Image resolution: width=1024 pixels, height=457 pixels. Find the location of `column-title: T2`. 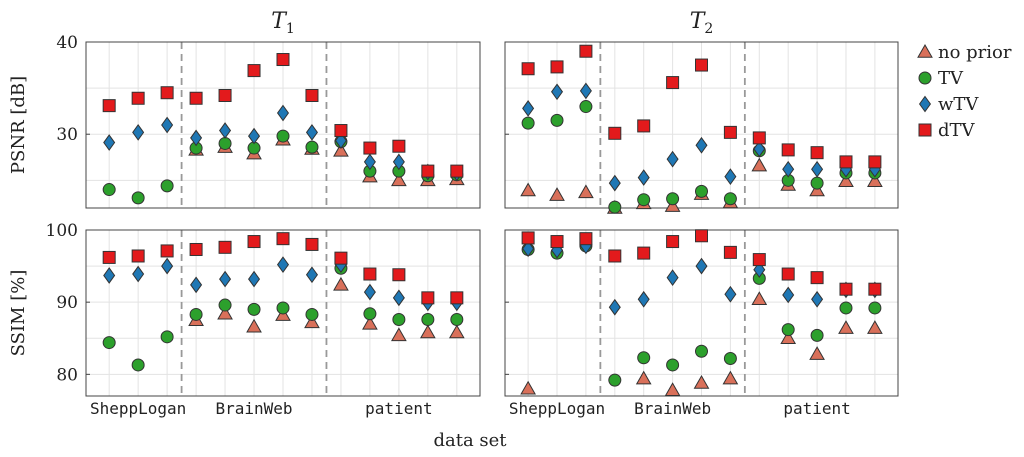

column-title: T2 is located at coordinates (702, 23).